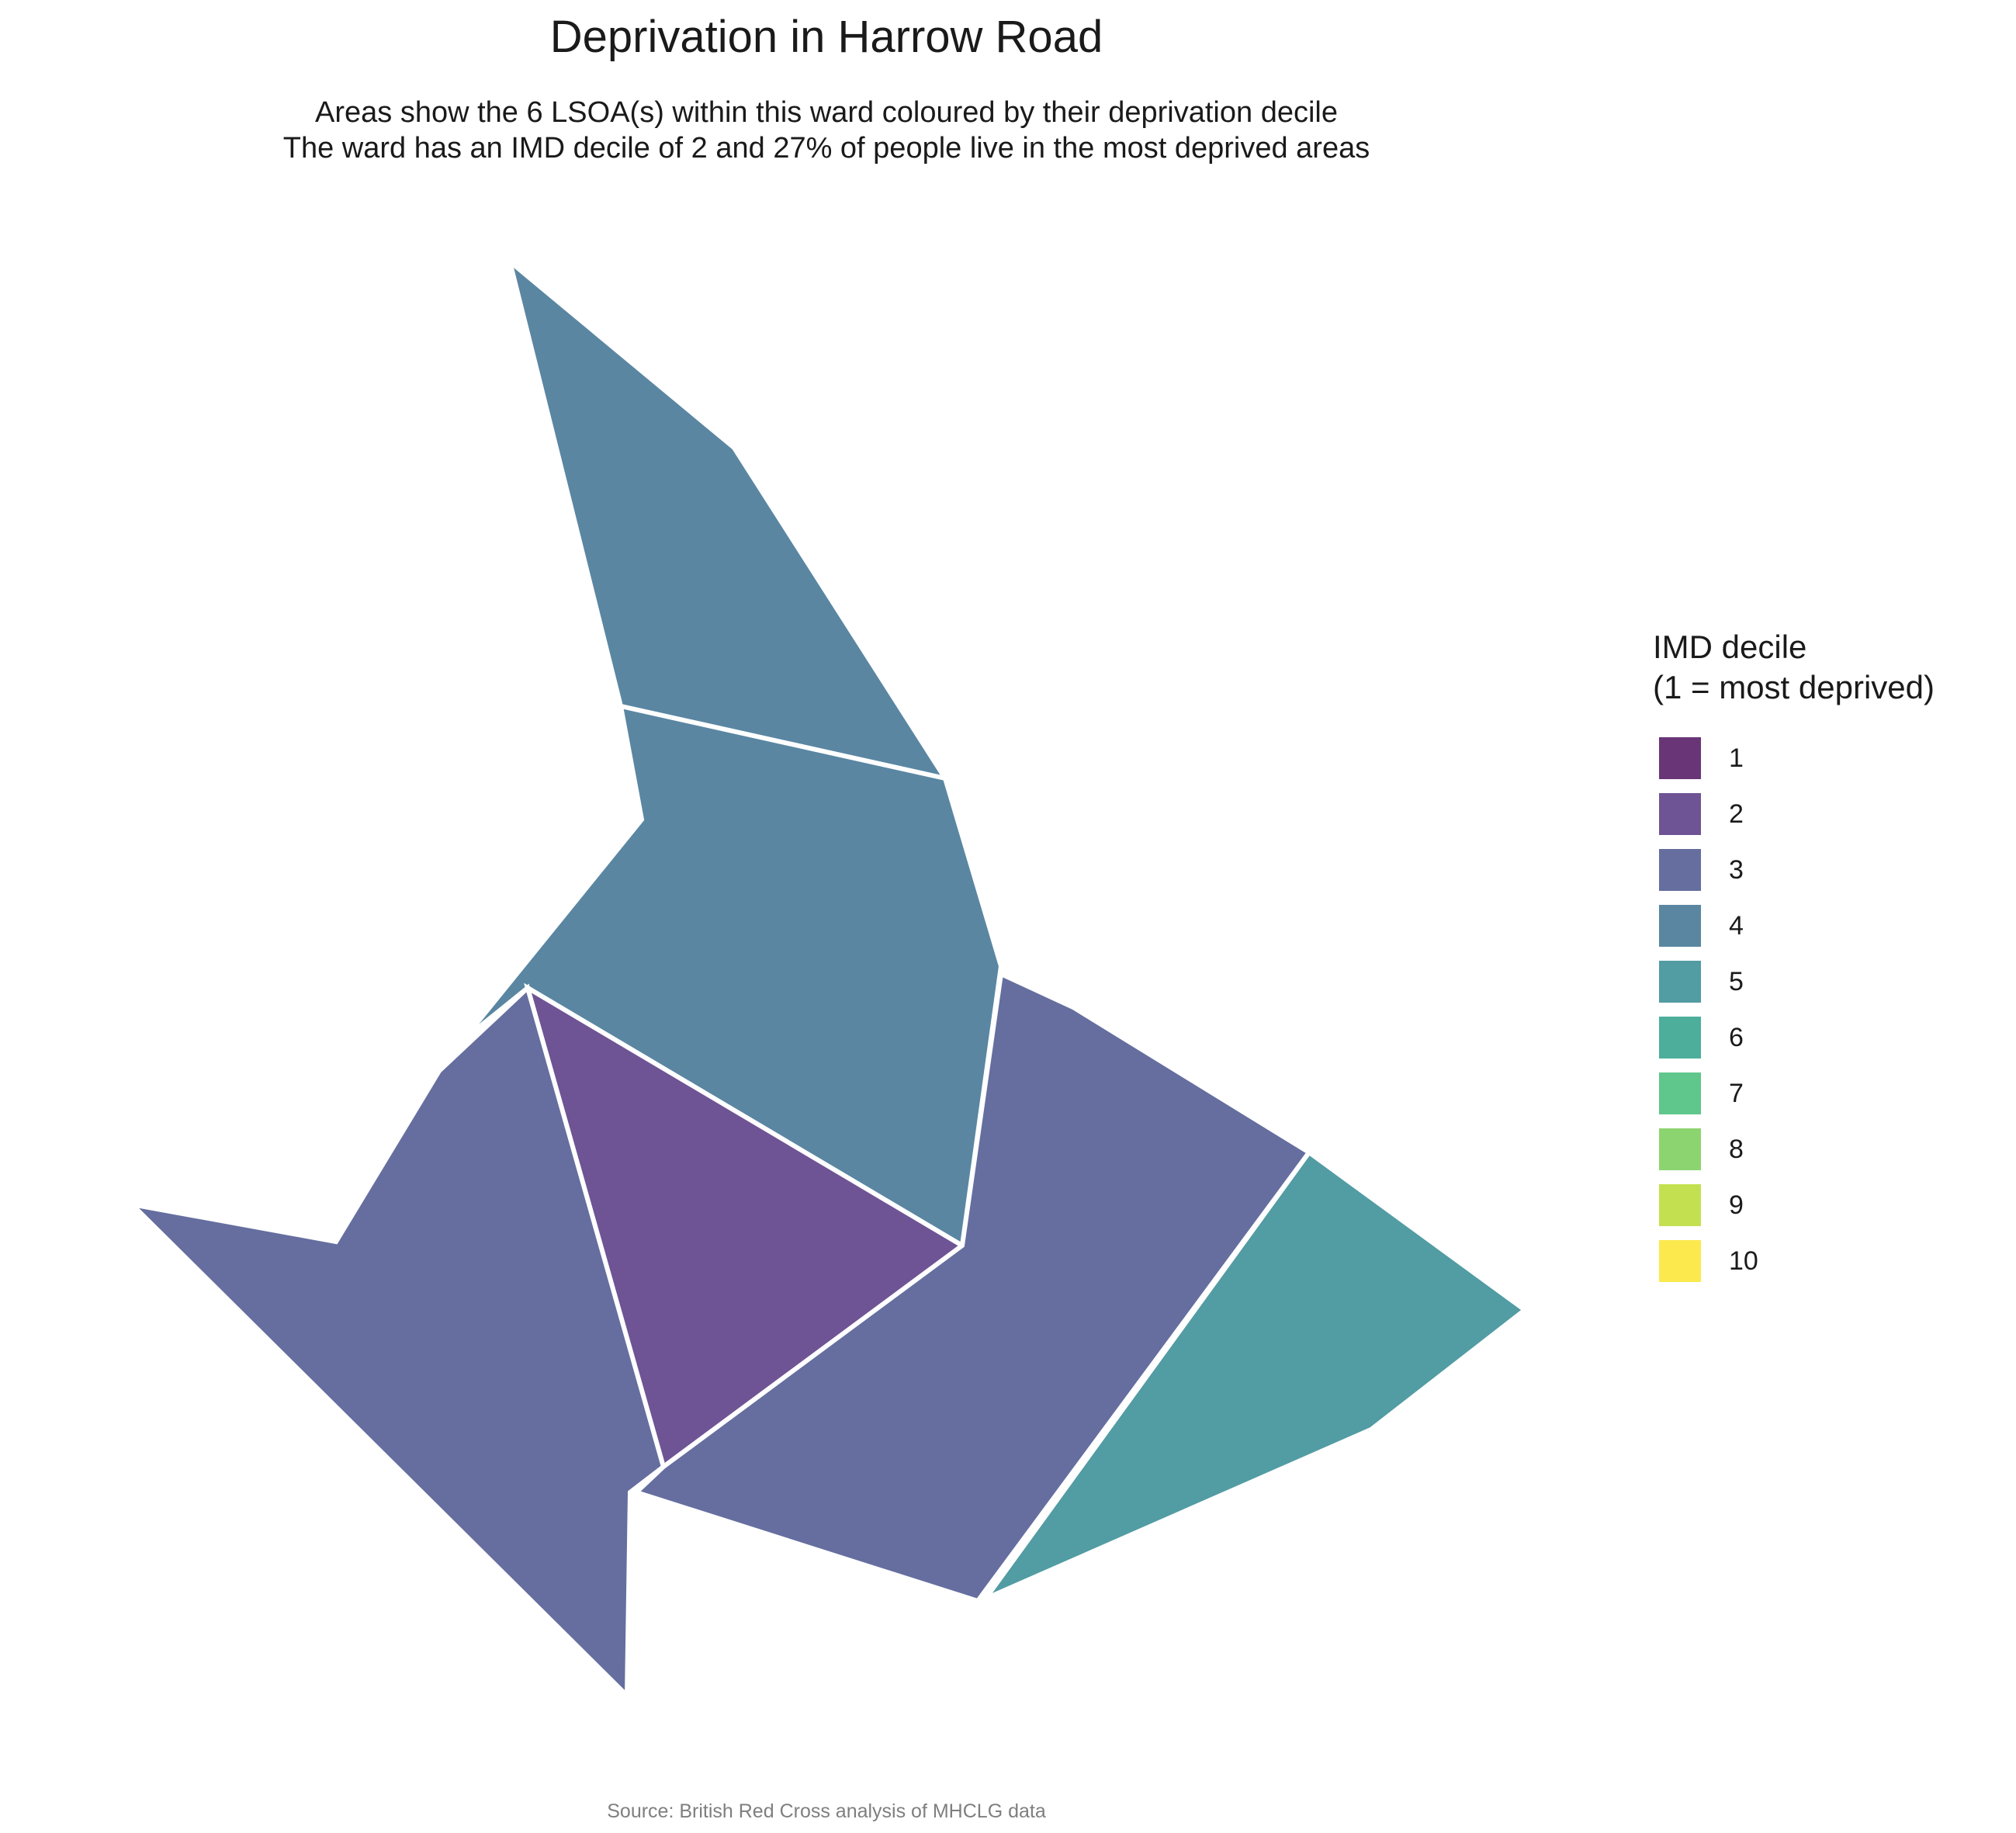  I want to click on lsoa-area-north, so click(728, 518).